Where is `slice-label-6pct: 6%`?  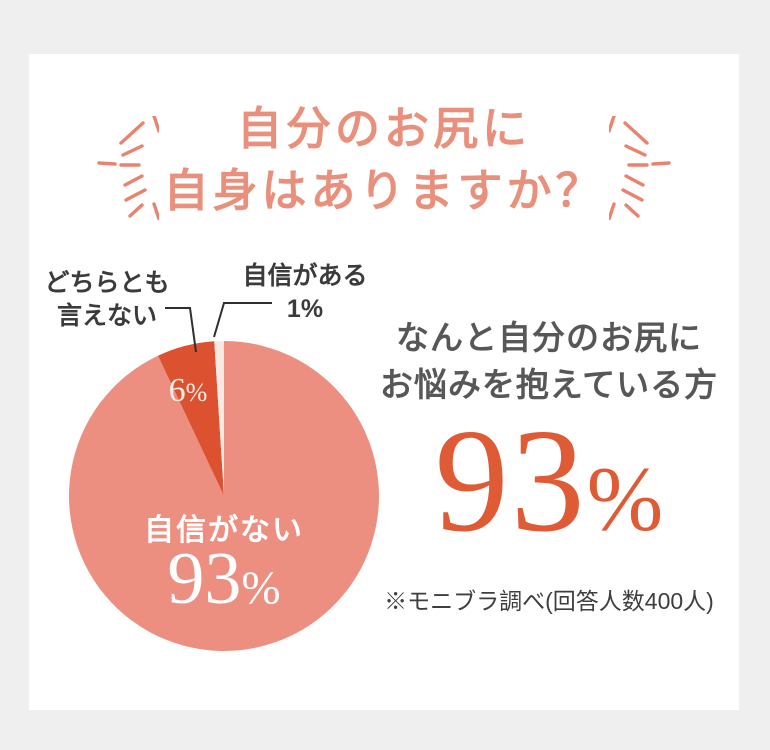
slice-label-6pct: 6% is located at coordinates (188, 392).